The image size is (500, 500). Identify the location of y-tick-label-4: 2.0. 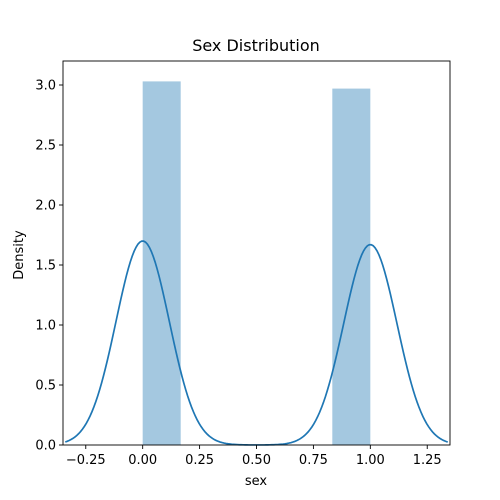
(45, 206).